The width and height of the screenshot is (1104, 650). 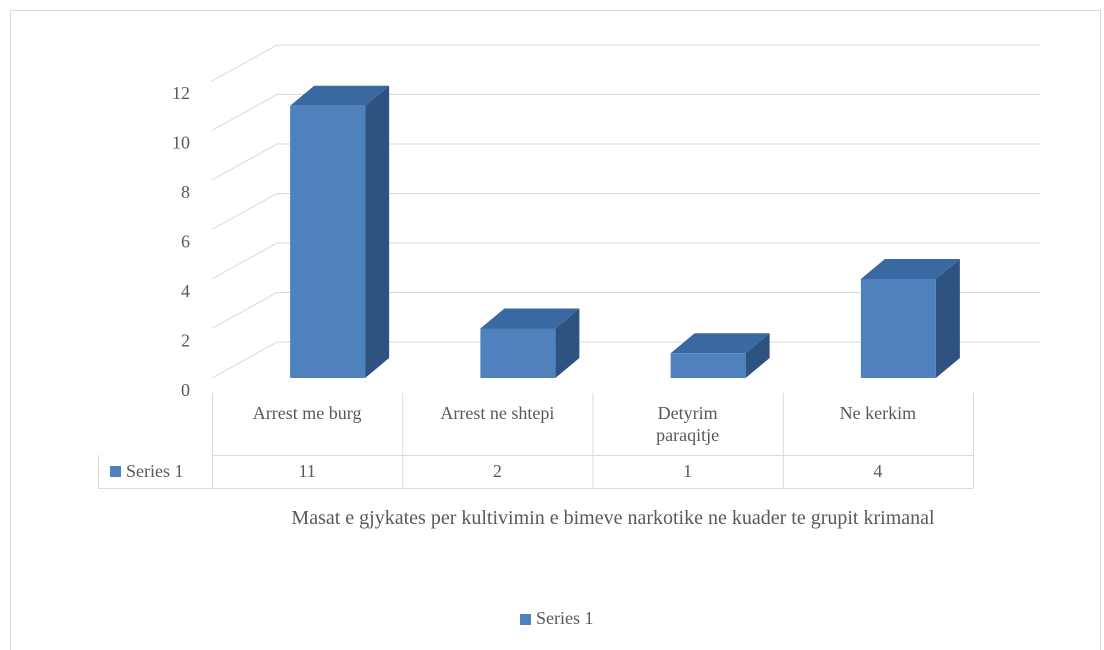 What do you see at coordinates (181, 93) in the screenshot?
I see `y-tick-label: 12` at bounding box center [181, 93].